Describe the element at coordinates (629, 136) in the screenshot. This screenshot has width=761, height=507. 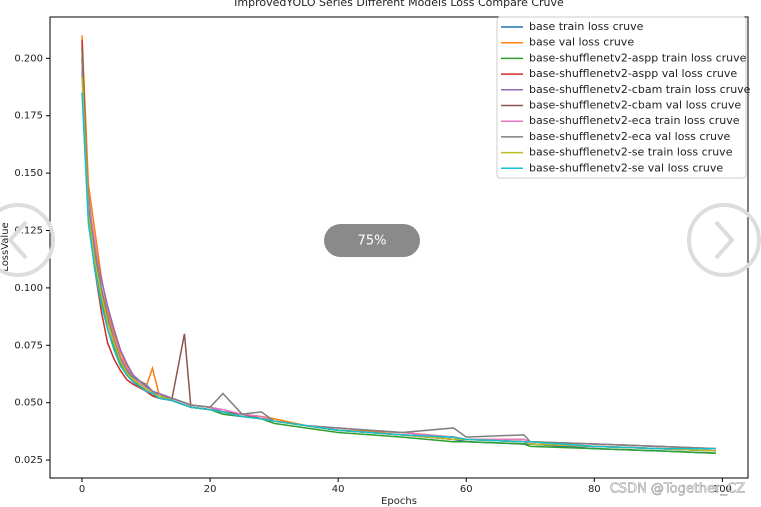
I see `legend-label: base-shufflenetv2-eca val loss cruve` at that location.